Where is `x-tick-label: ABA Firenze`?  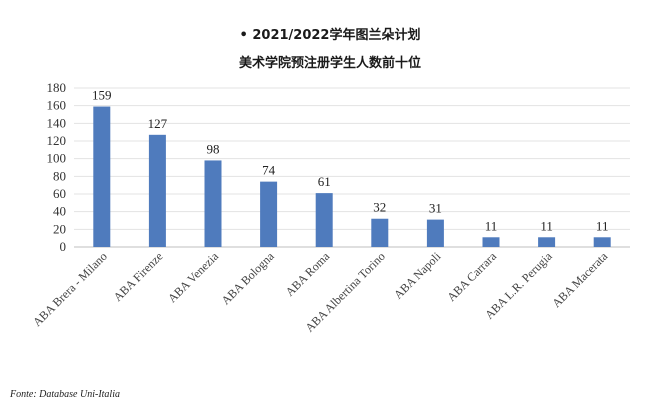
x-tick-label: ABA Firenze is located at coordinates (138, 276).